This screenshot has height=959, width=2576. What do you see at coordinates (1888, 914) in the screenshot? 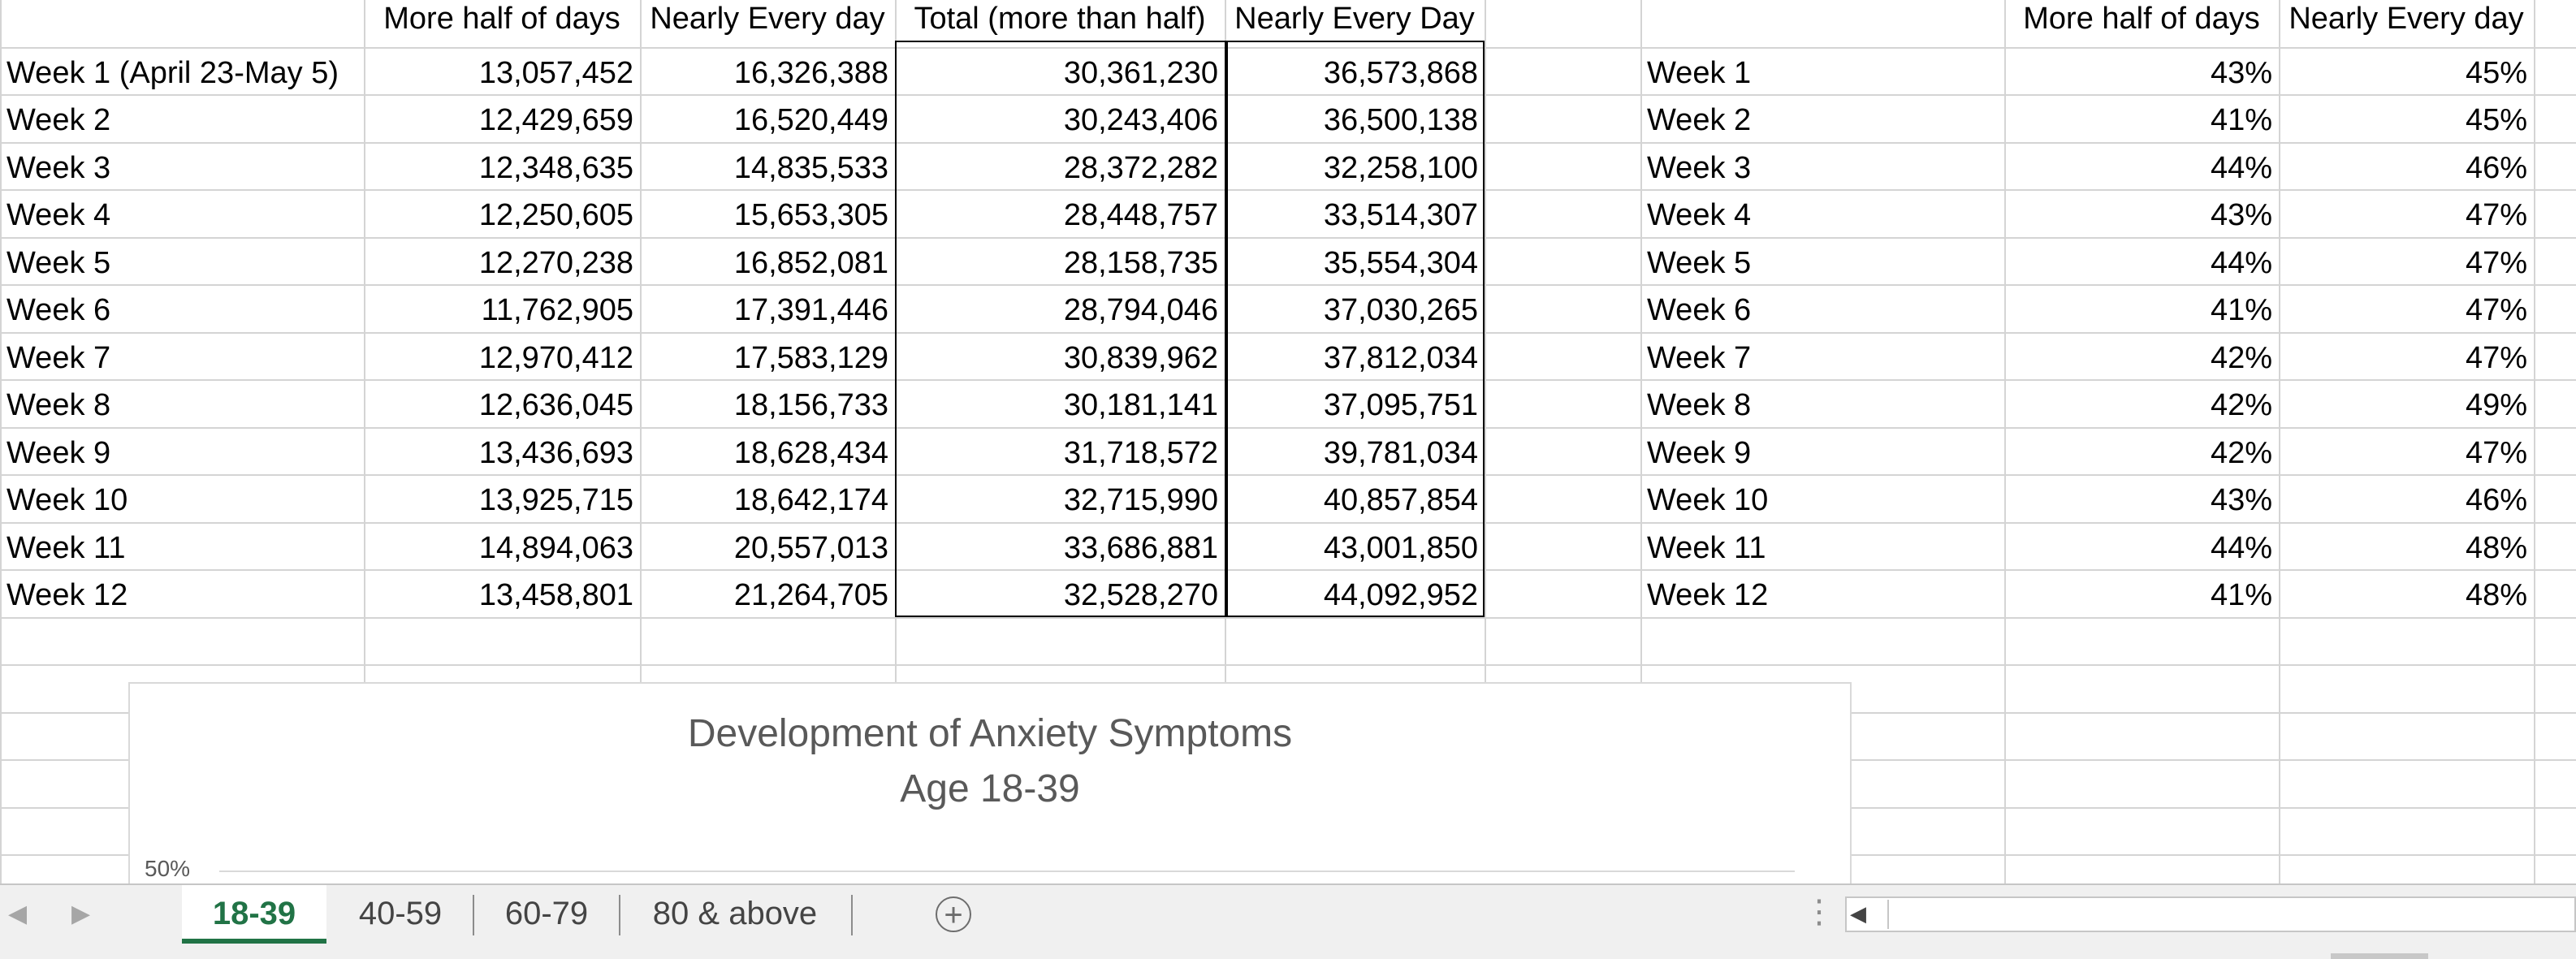
I see `scrollbar-thumb` at bounding box center [1888, 914].